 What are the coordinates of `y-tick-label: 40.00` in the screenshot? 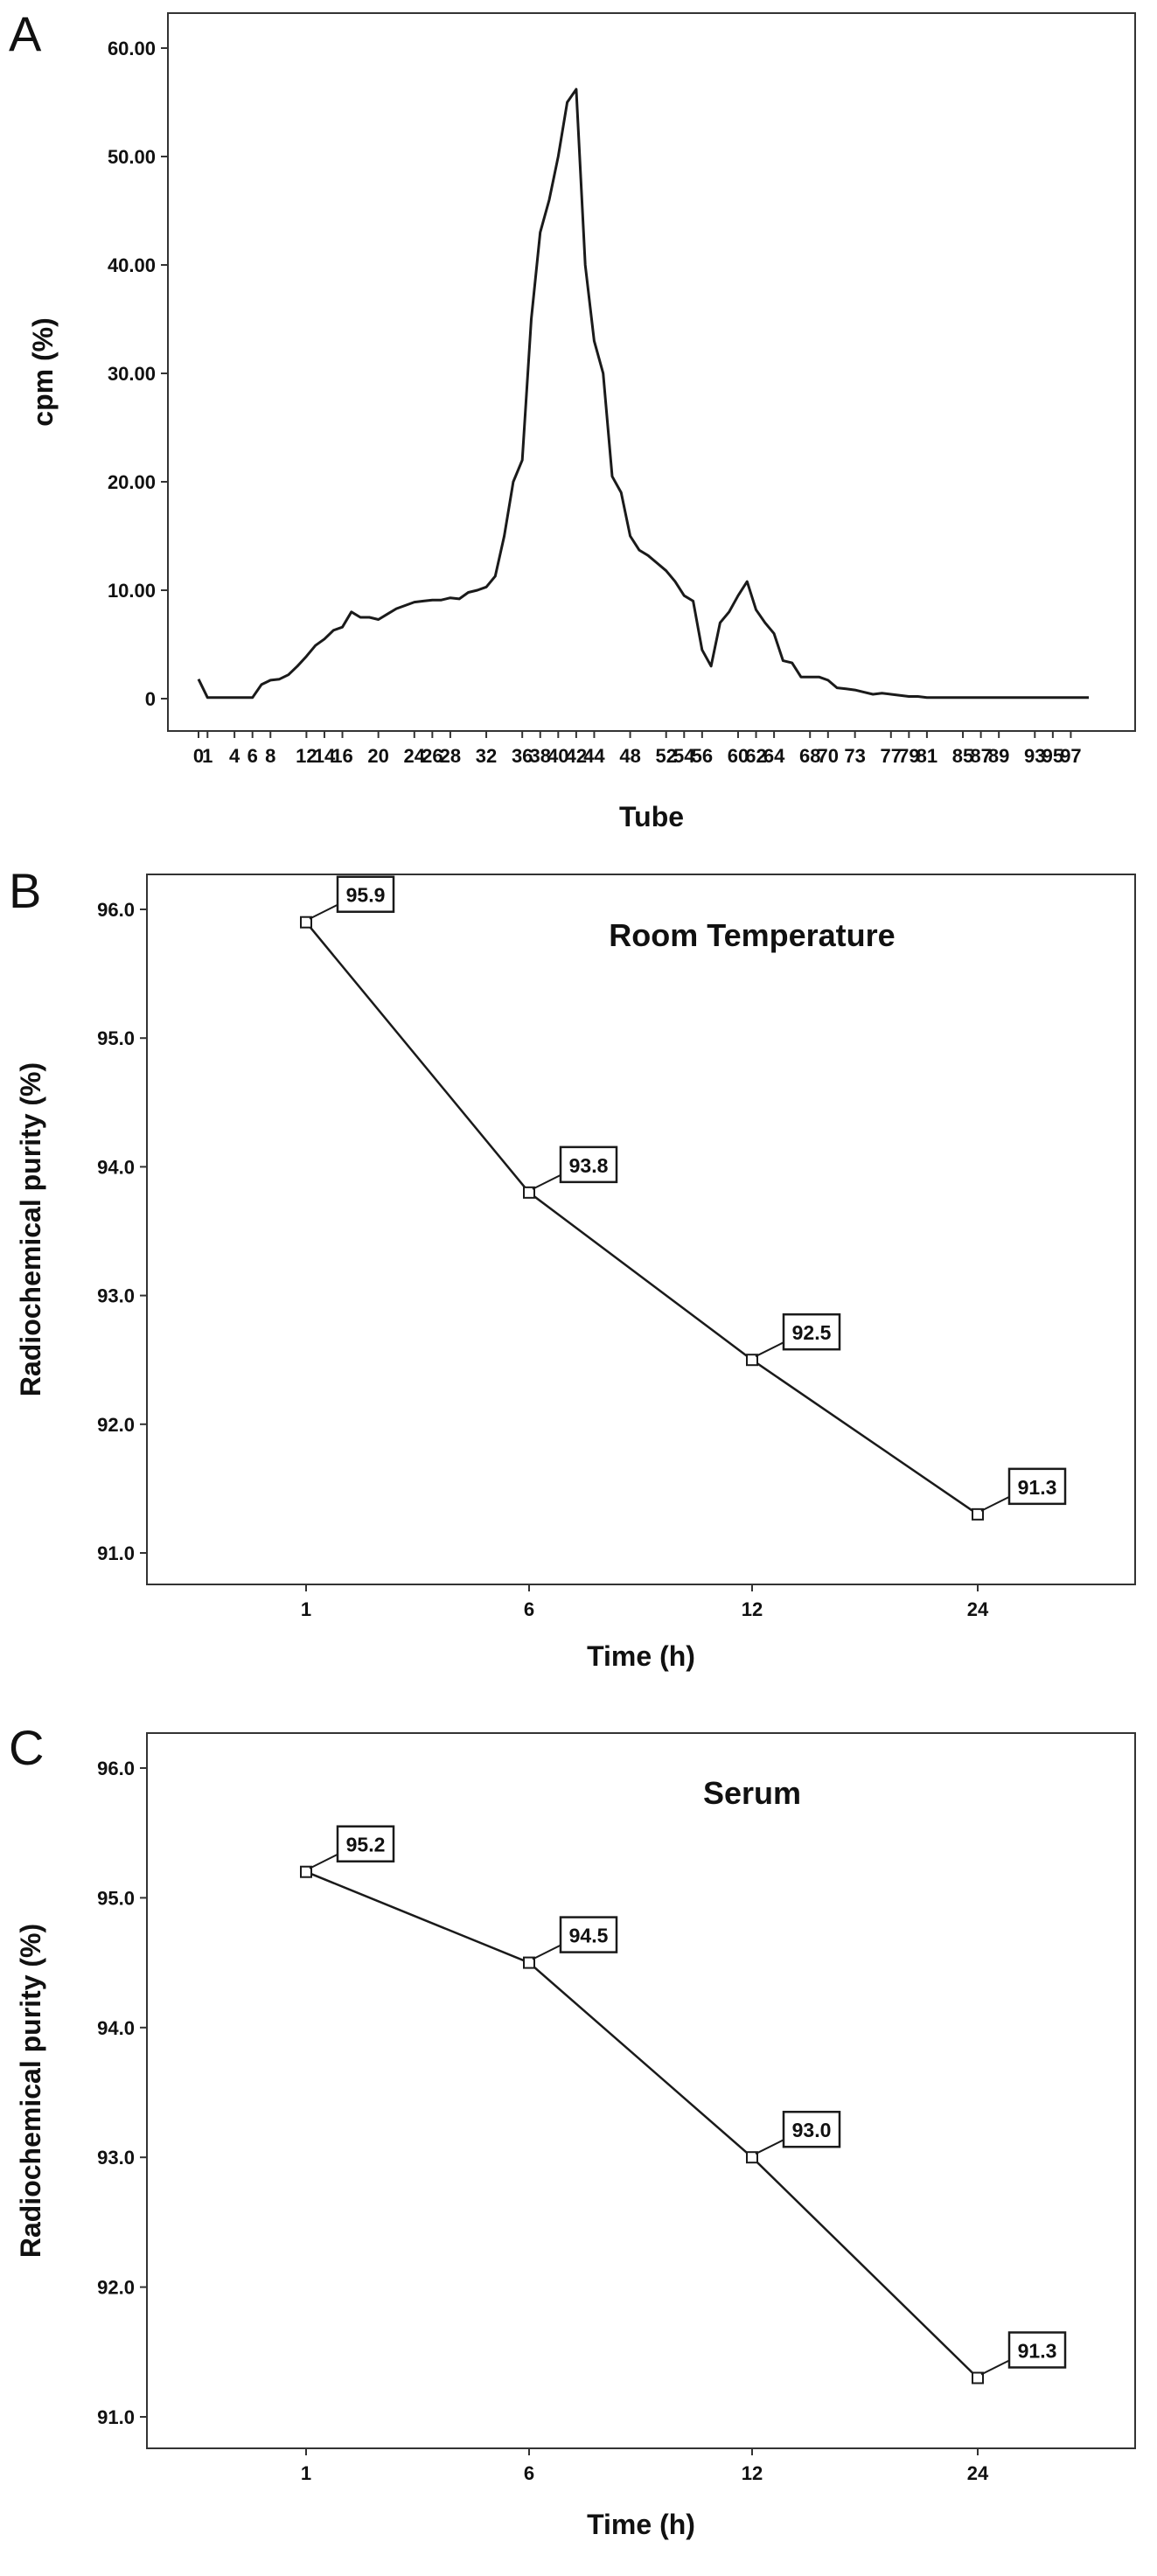 It's located at (132, 265).